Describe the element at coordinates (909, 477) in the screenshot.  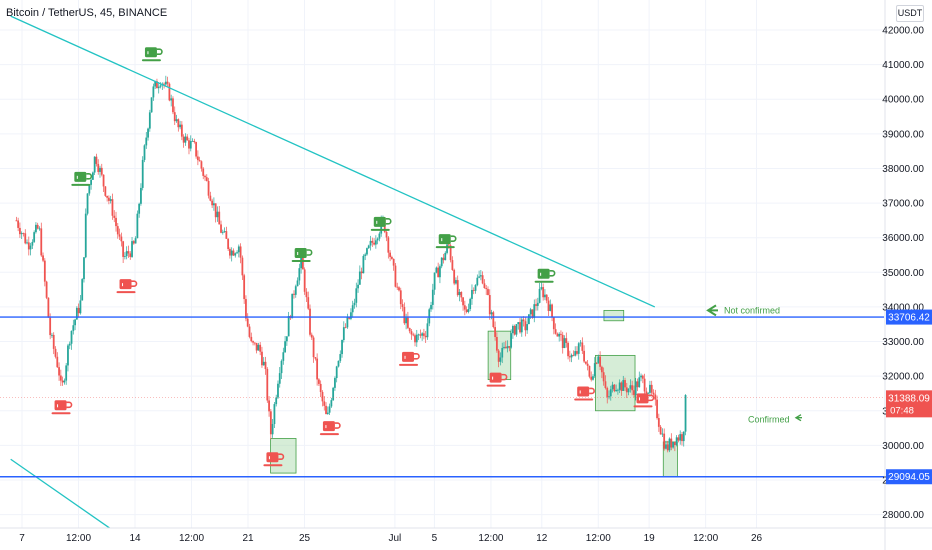
I see `level-price-tag` at that location.